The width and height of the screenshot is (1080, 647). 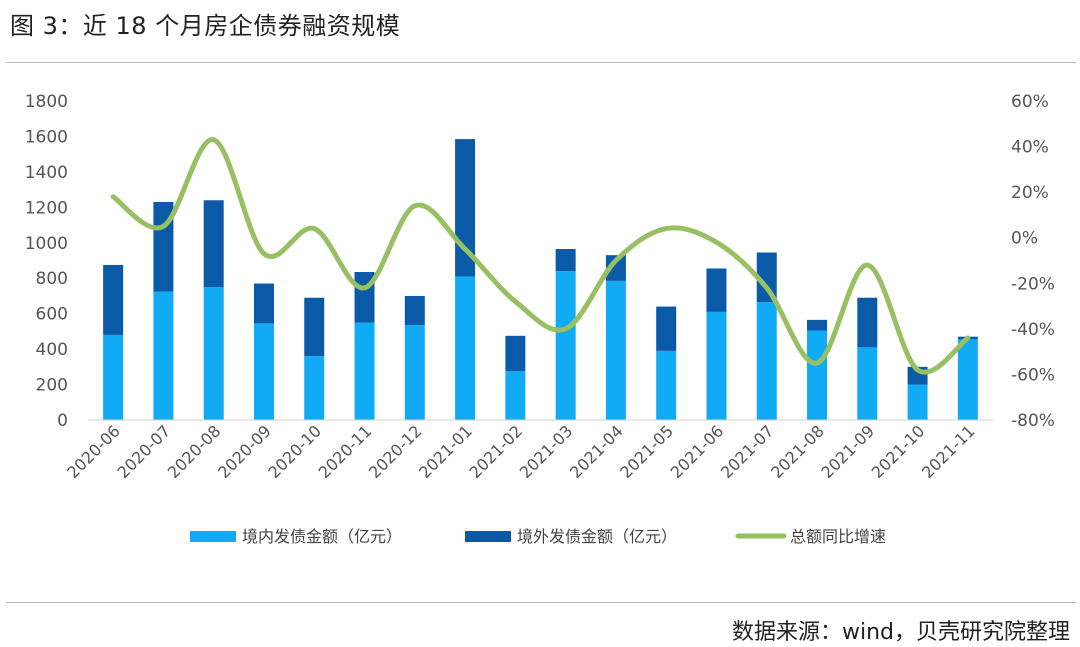 What do you see at coordinates (52, 315) in the screenshot?
I see `left-tick-label: 600` at bounding box center [52, 315].